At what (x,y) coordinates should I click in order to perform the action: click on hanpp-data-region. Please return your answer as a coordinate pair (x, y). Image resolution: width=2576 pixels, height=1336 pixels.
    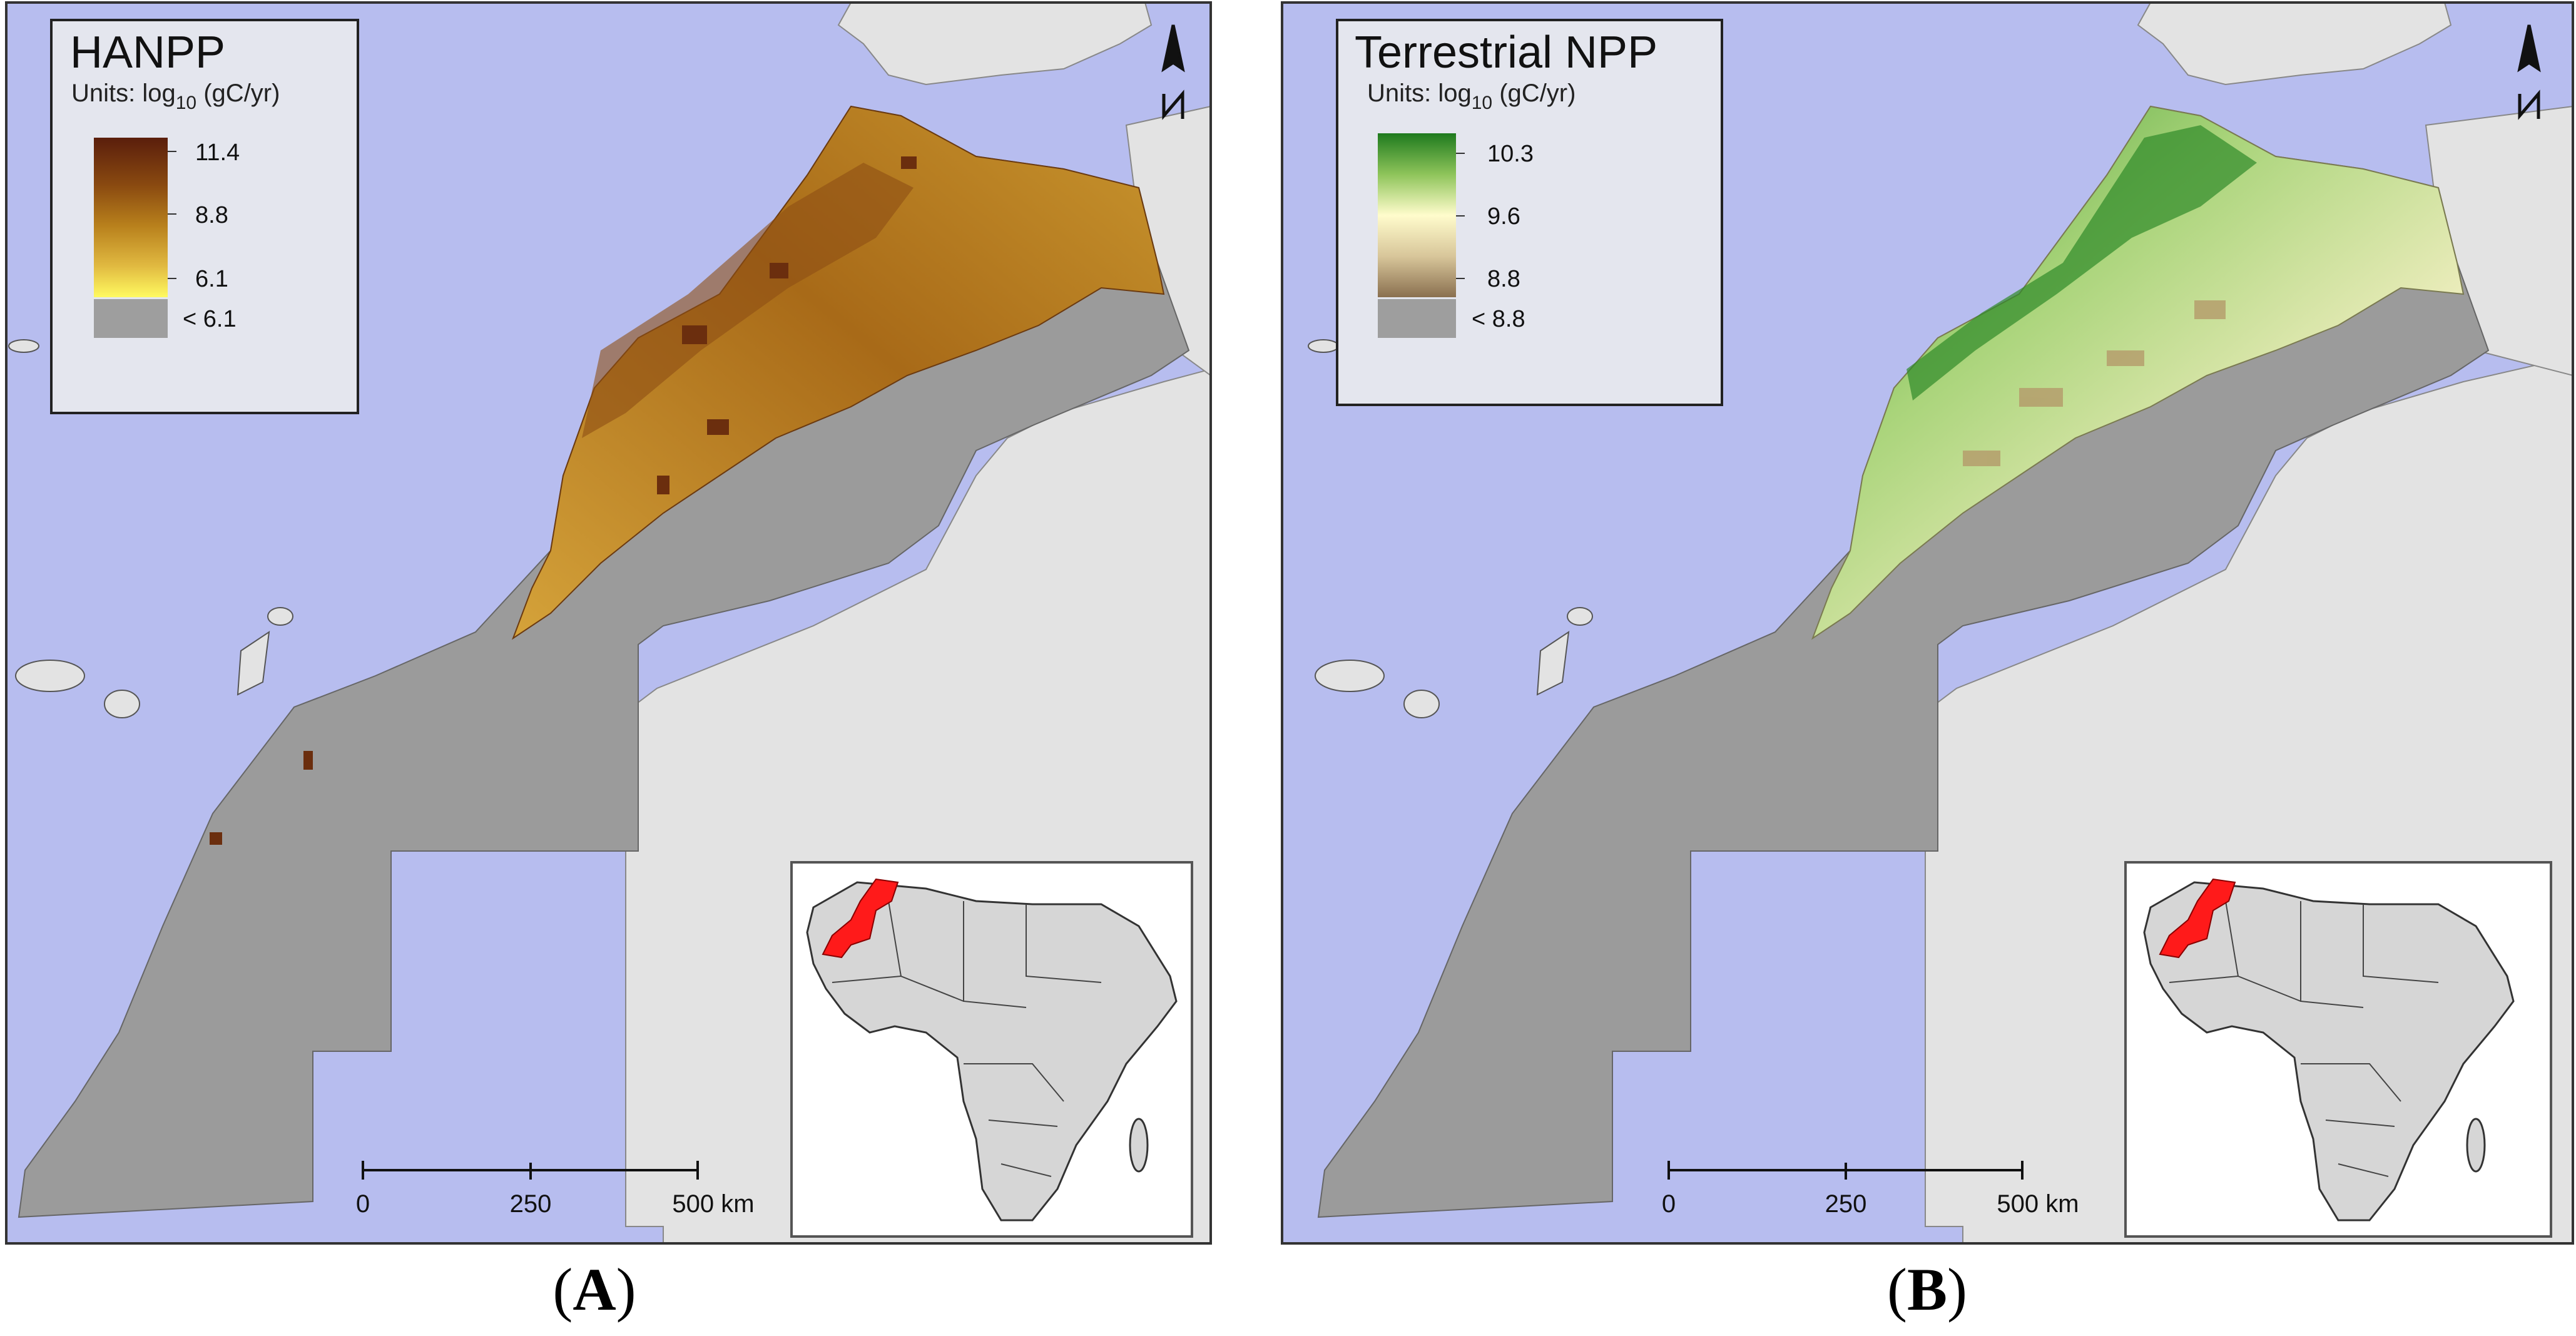
    Looking at the image, I should click on (838, 373).